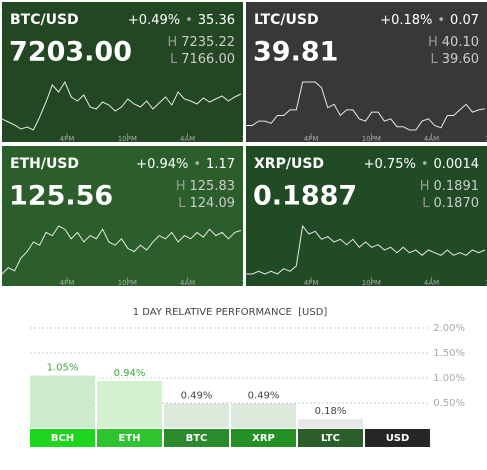  Describe the element at coordinates (406, 20) in the screenshot. I see `change-pct: +0.18%` at that location.